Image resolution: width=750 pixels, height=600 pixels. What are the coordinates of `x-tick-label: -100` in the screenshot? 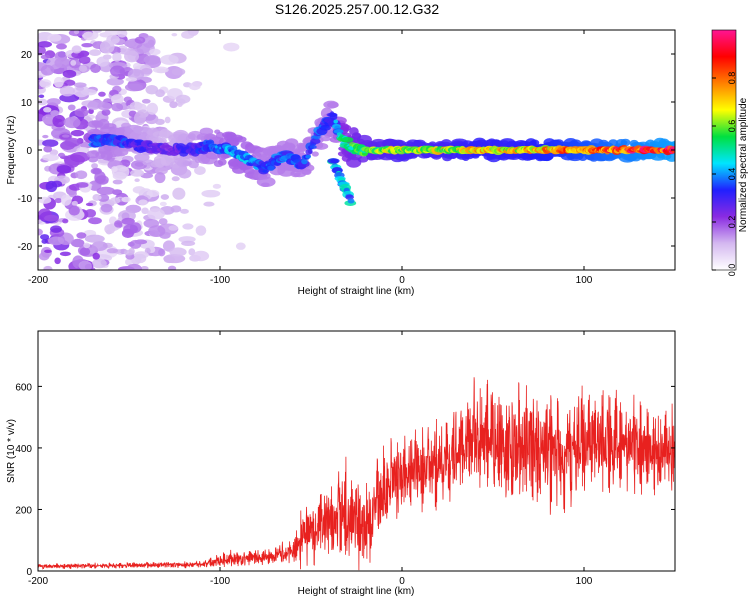 It's located at (220, 280).